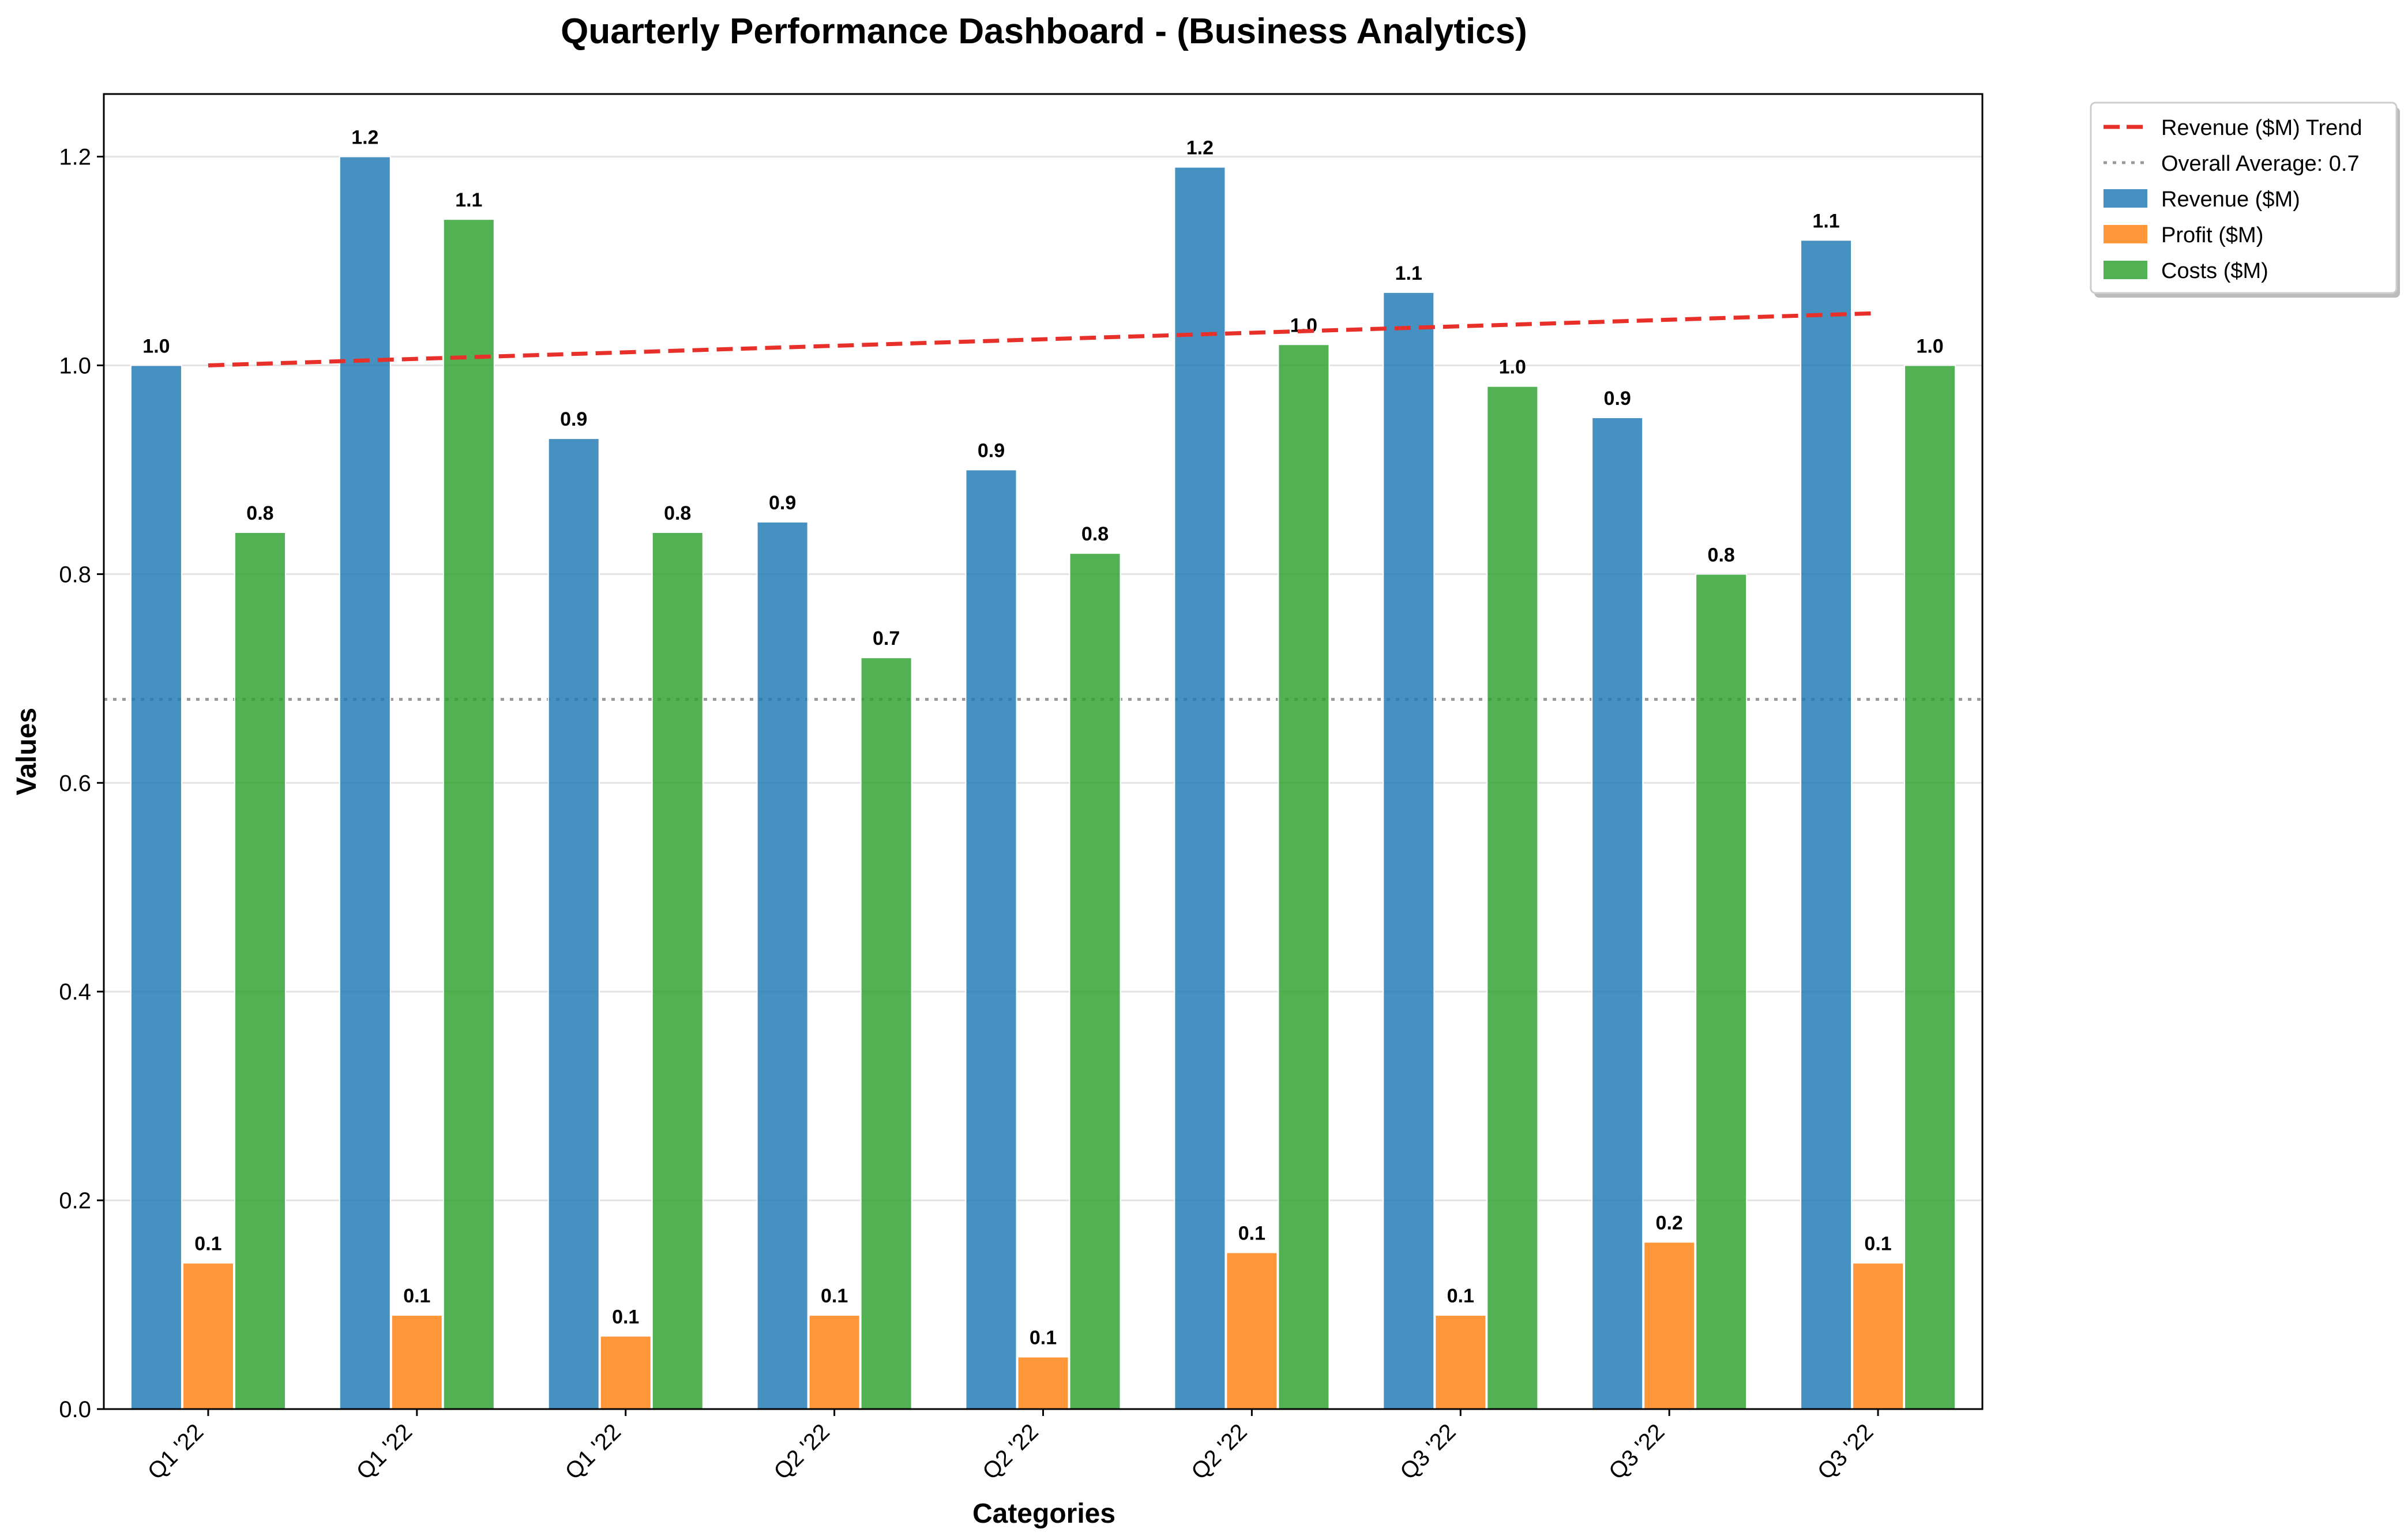 This screenshot has height=1540, width=2404. What do you see at coordinates (1409, 273) in the screenshot?
I see `data-label-0-6: 1.1` at bounding box center [1409, 273].